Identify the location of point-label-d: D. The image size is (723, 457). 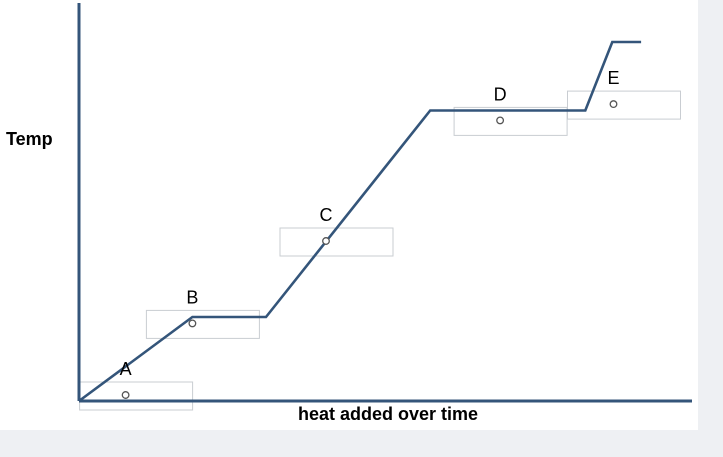
(500, 94).